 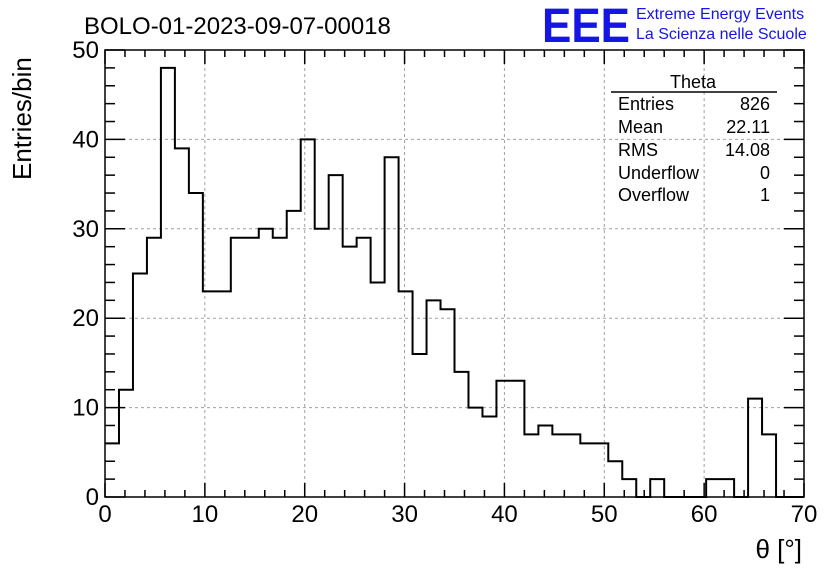 What do you see at coordinates (646, 104) in the screenshot?
I see `stats-label-entries: Entries` at bounding box center [646, 104].